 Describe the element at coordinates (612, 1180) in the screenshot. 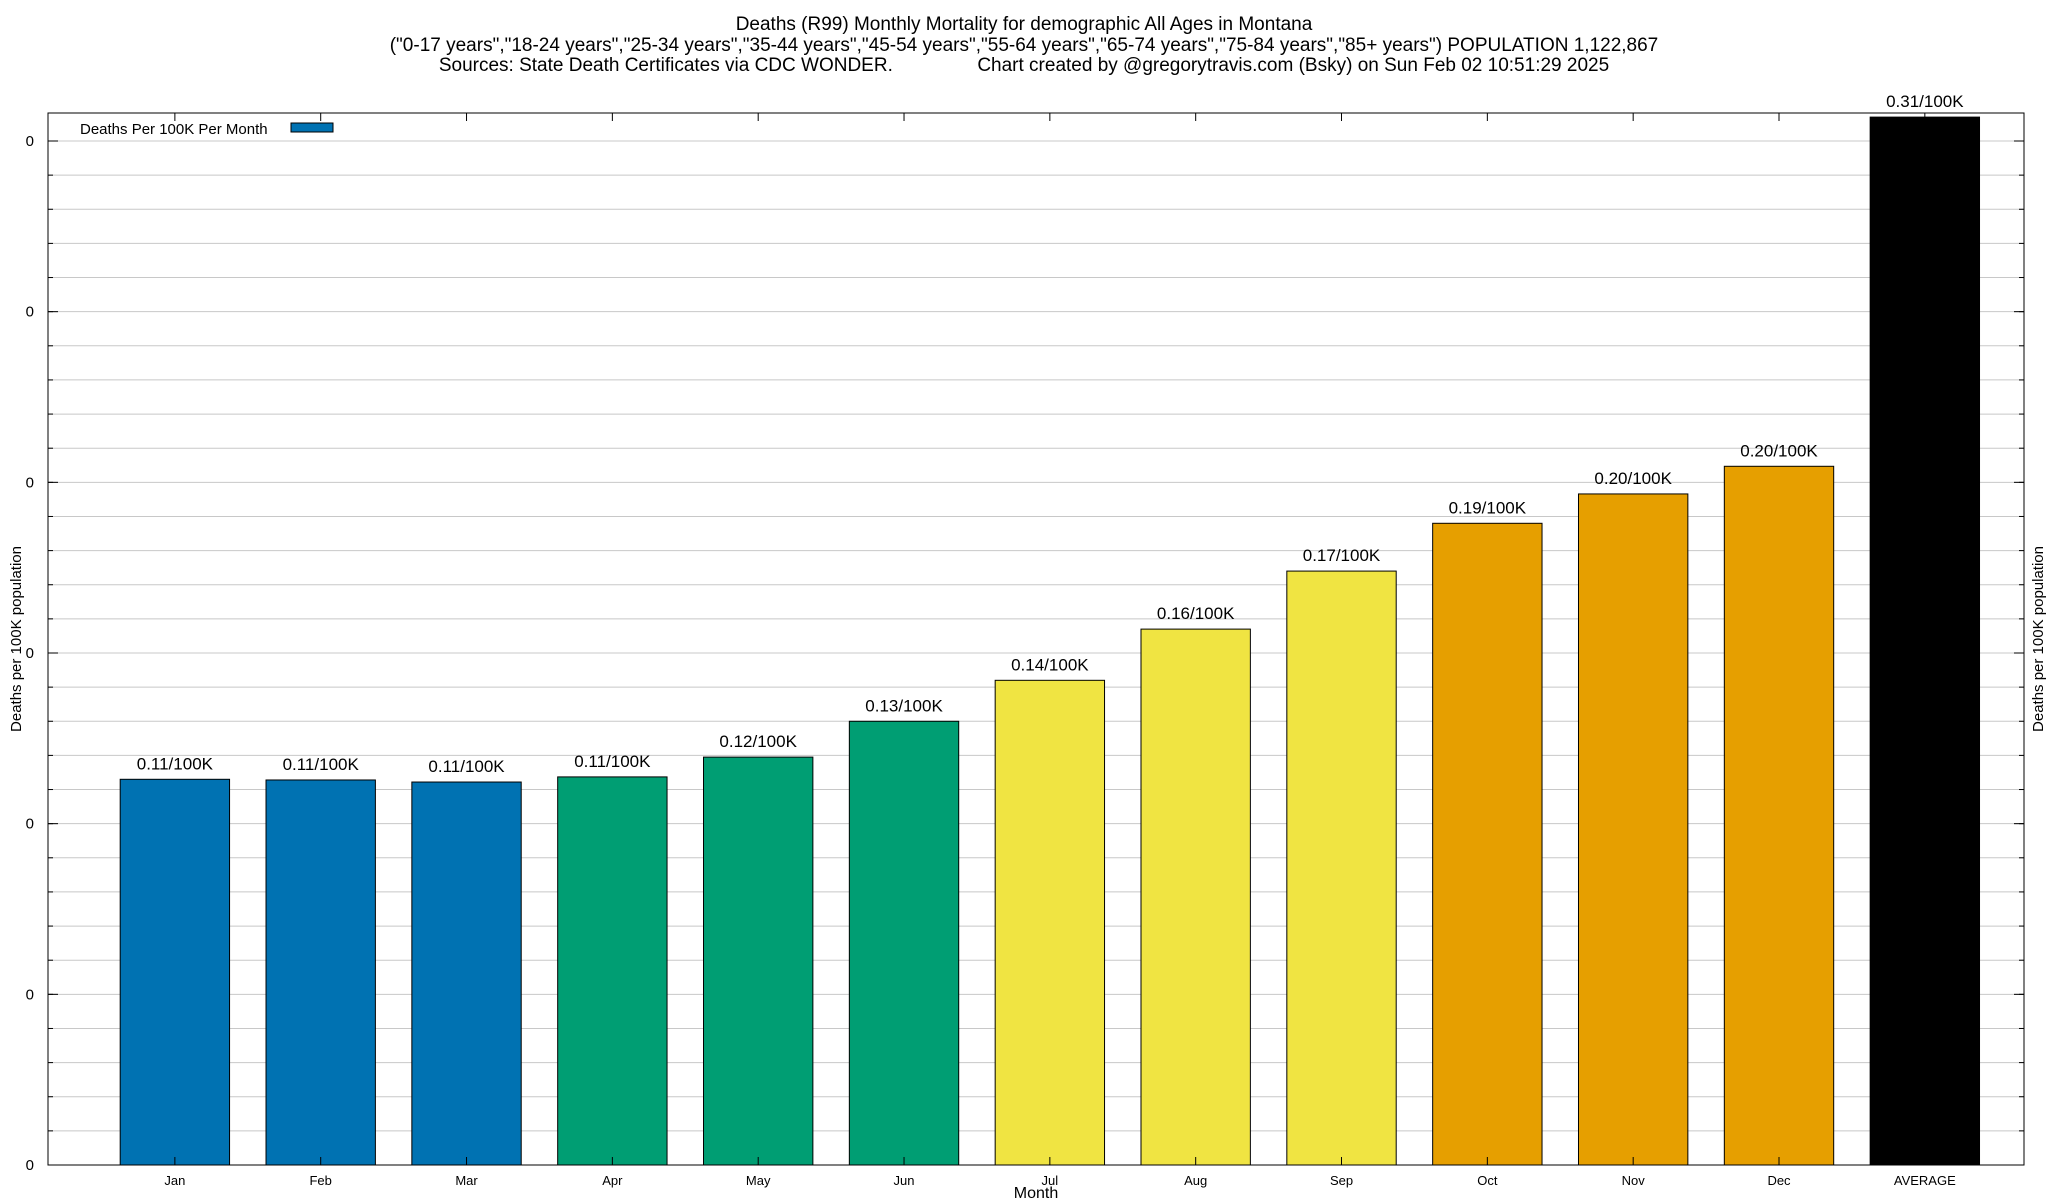

I see `x-tick-label: Apr` at that location.